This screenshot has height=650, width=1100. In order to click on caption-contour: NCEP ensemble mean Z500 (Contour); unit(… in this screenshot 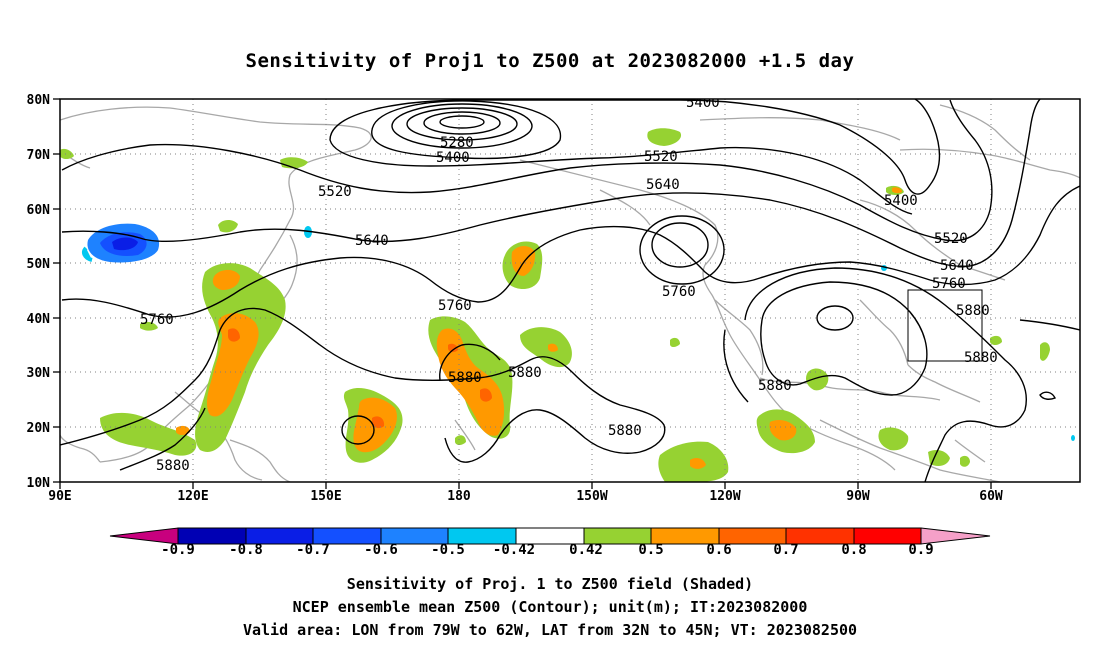, I will do `click(550, 607)`.